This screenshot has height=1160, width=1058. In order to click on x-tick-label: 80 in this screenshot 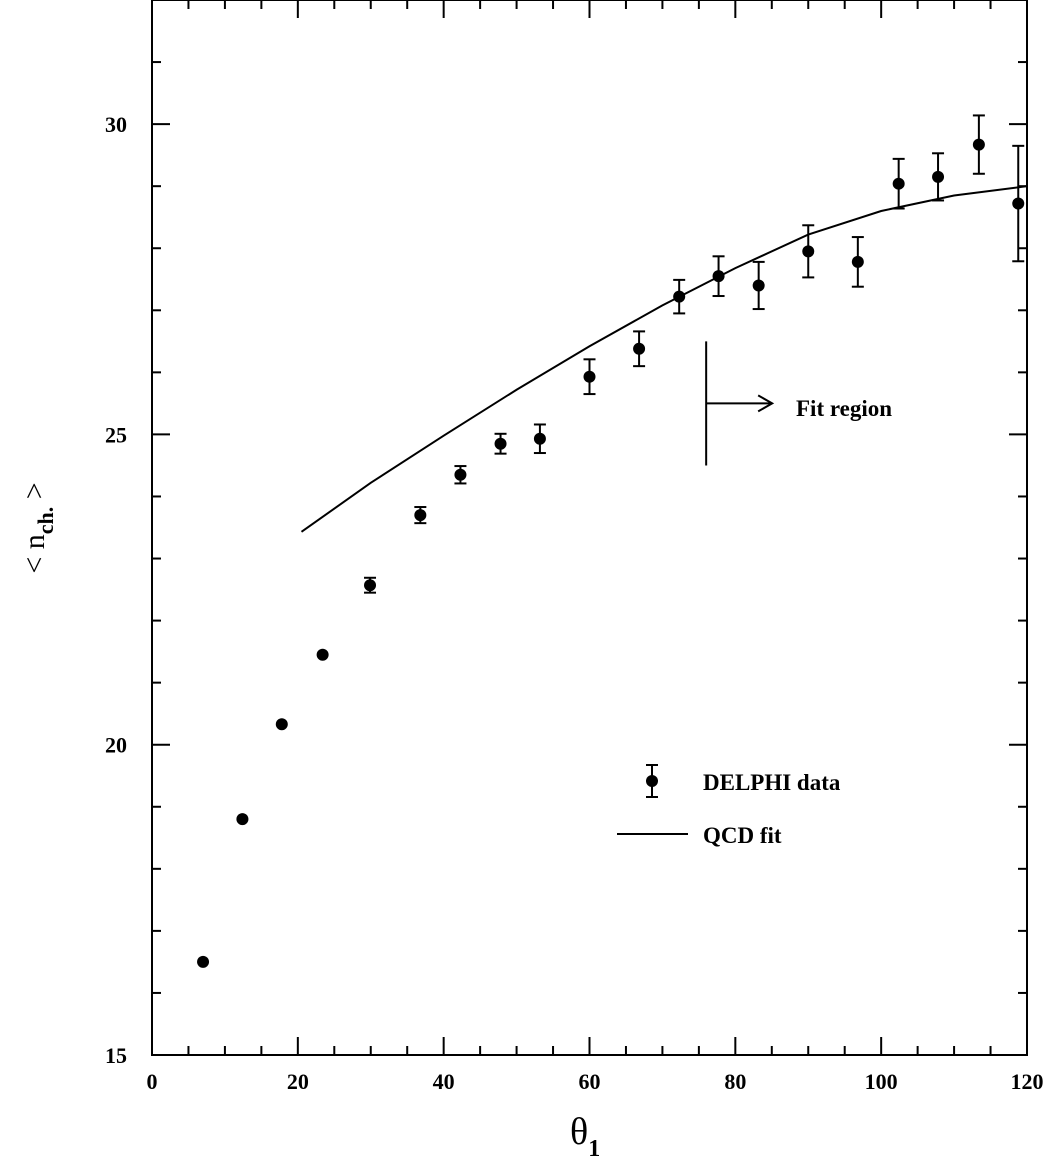, I will do `click(735, 1081)`.